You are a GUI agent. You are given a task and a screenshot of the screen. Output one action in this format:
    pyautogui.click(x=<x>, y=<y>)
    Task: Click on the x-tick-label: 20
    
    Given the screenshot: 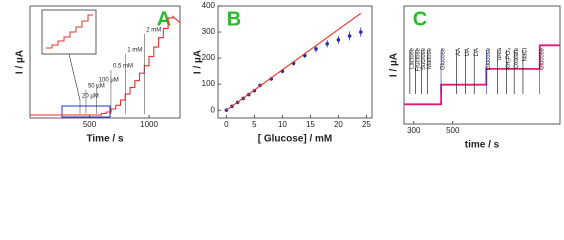 What is the action you would take?
    pyautogui.click(x=338, y=124)
    